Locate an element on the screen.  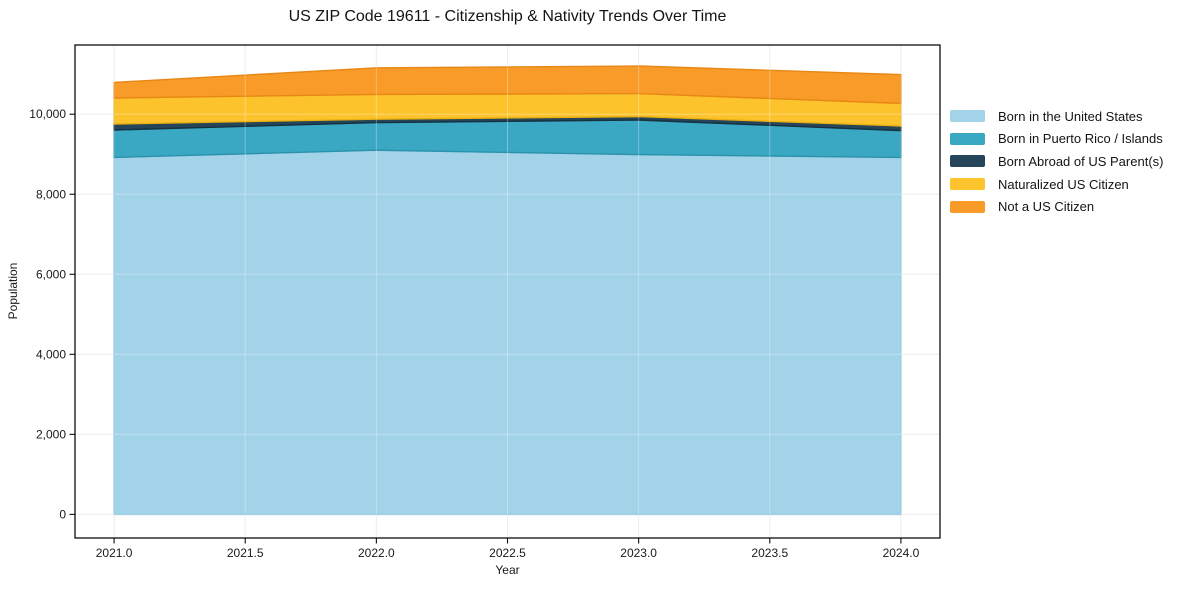
legend-label: Born in the United States is located at coordinates (1070, 116).